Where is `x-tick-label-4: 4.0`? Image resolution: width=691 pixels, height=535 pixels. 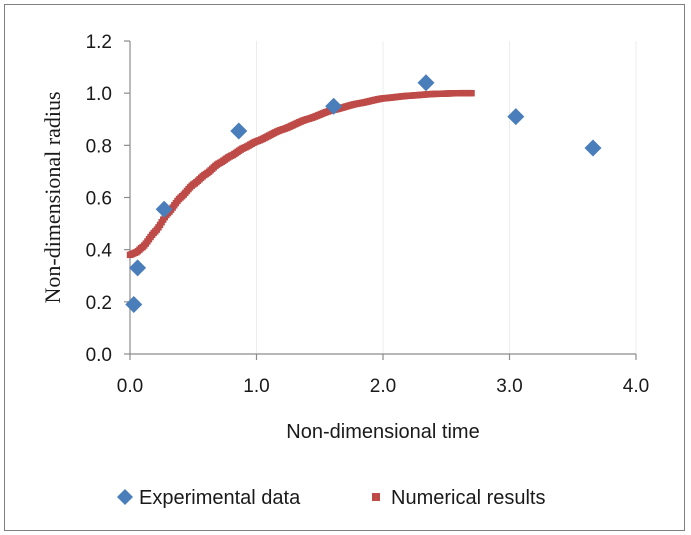 x-tick-label-4: 4.0 is located at coordinates (636, 386).